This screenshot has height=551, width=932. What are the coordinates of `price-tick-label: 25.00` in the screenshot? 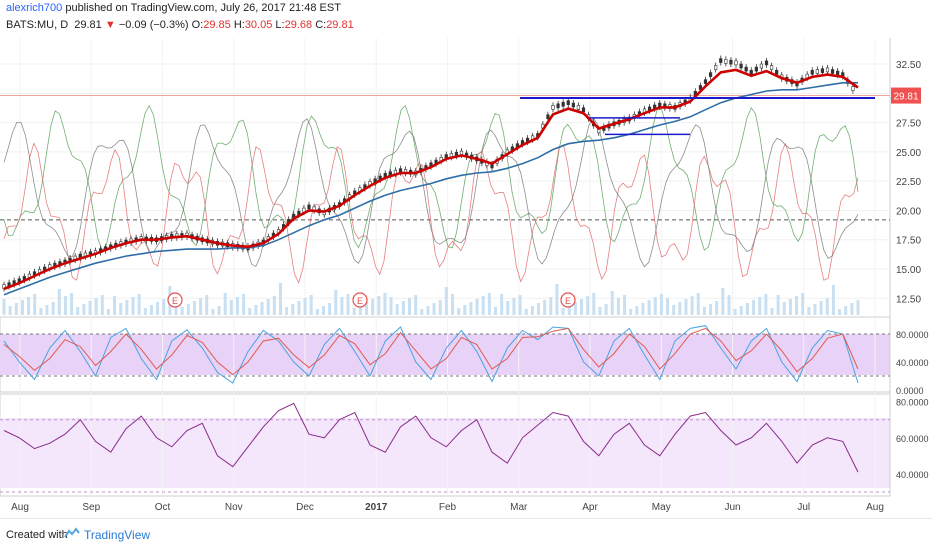 It's located at (908, 153).